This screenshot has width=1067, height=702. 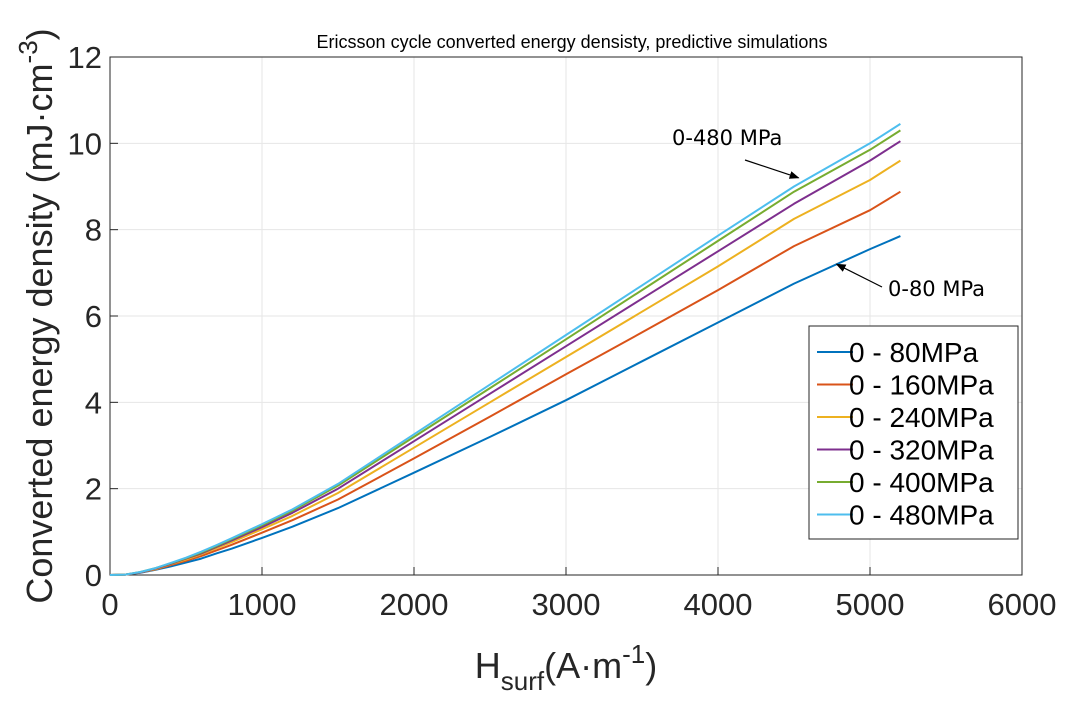 What do you see at coordinates (93, 575) in the screenshot?
I see `y-tick-label: 0` at bounding box center [93, 575].